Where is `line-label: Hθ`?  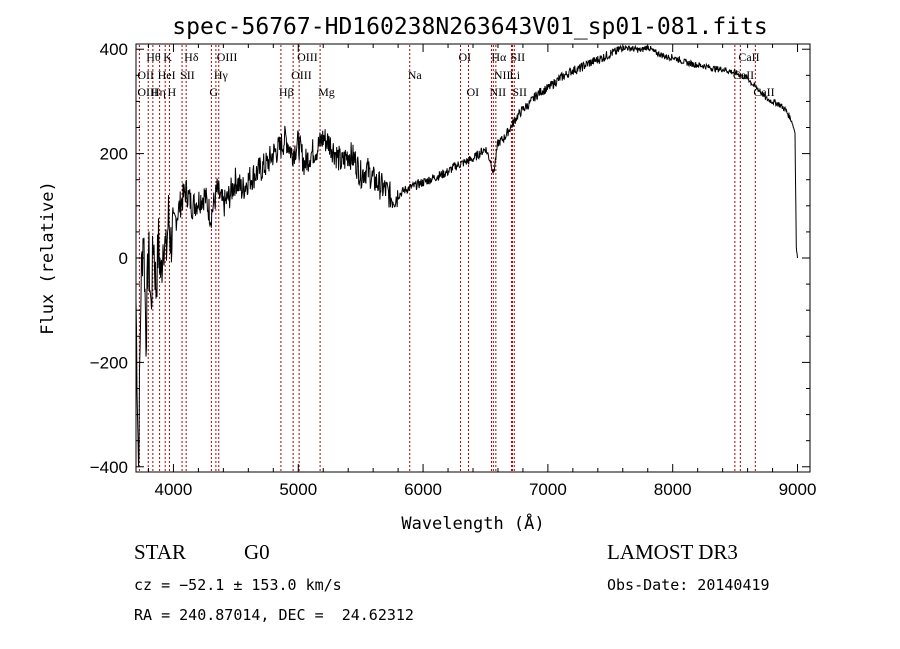 line-label: Hθ is located at coordinates (153, 57).